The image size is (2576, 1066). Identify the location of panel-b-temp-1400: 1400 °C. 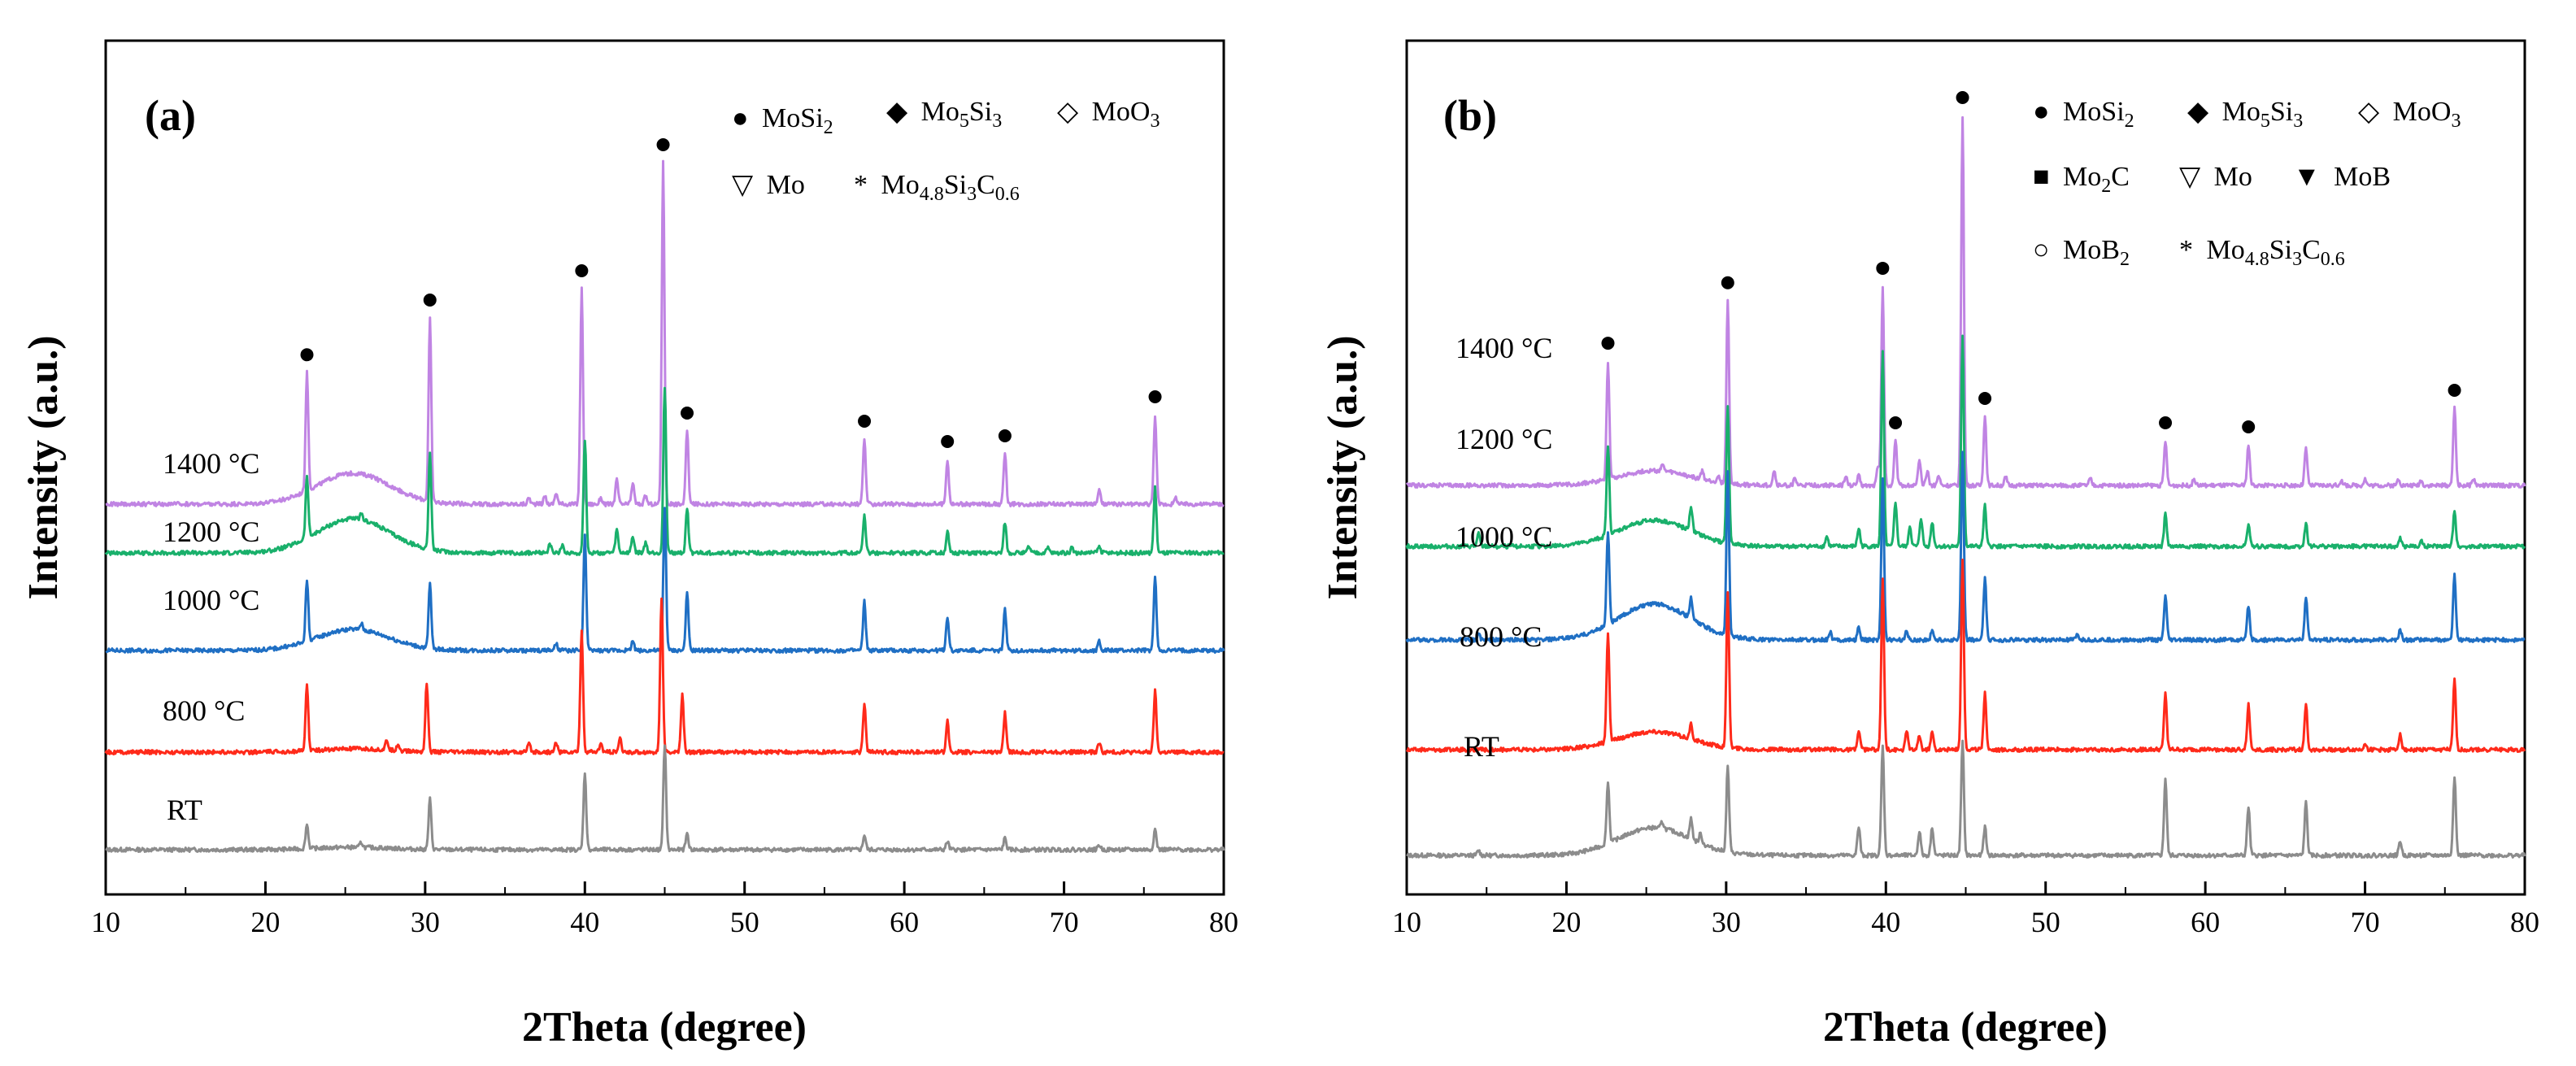
(1504, 348).